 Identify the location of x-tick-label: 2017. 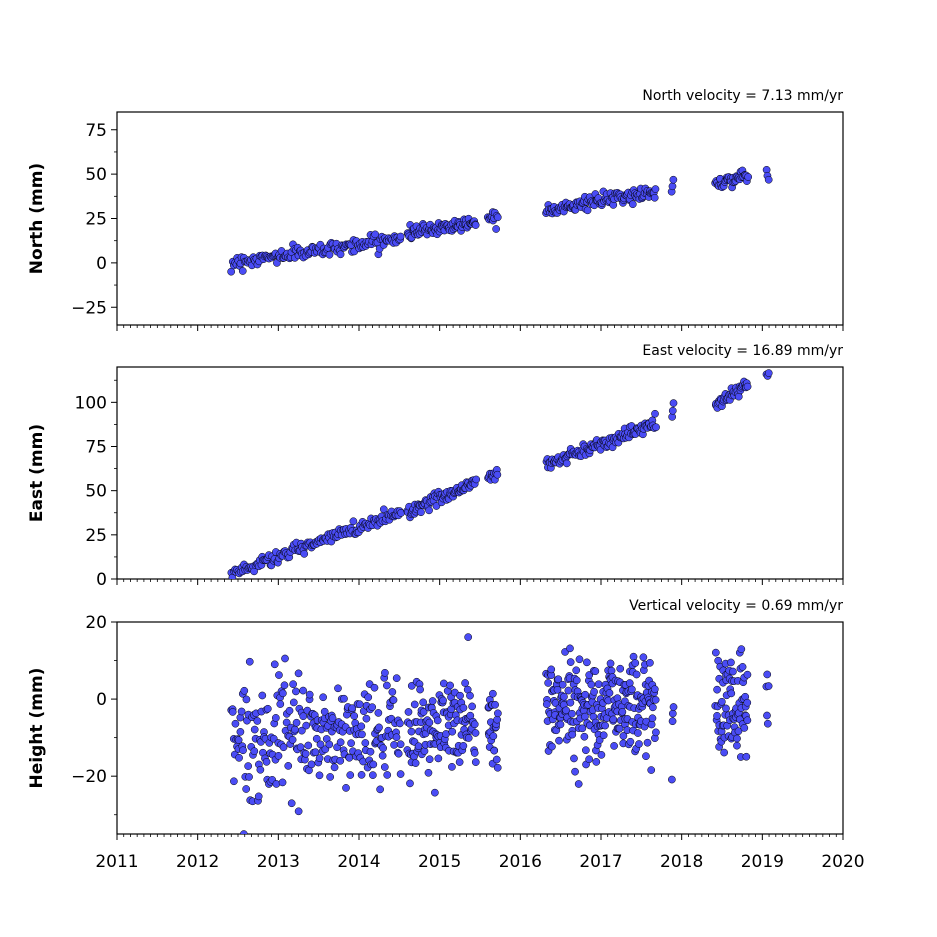
(600, 862).